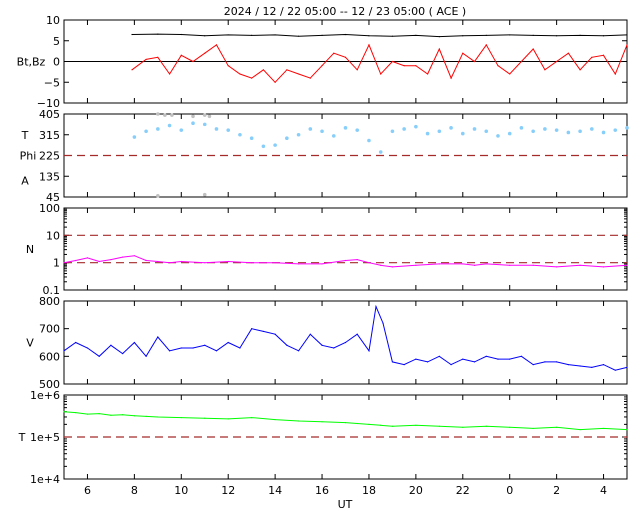  What do you see at coordinates (345, 421) in the screenshot?
I see `series-tp-points` at bounding box center [345, 421].